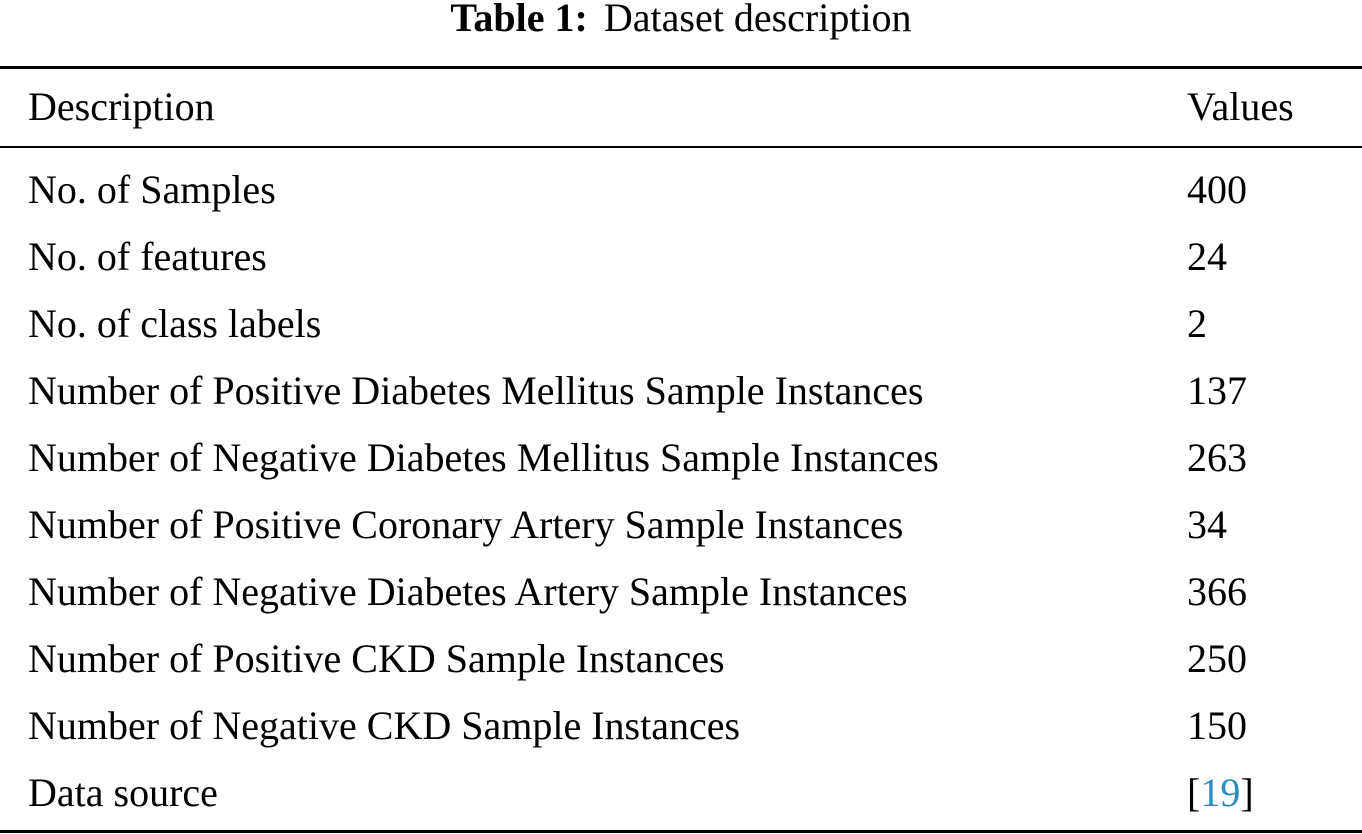  I want to click on row-value: 366, so click(1217, 591).